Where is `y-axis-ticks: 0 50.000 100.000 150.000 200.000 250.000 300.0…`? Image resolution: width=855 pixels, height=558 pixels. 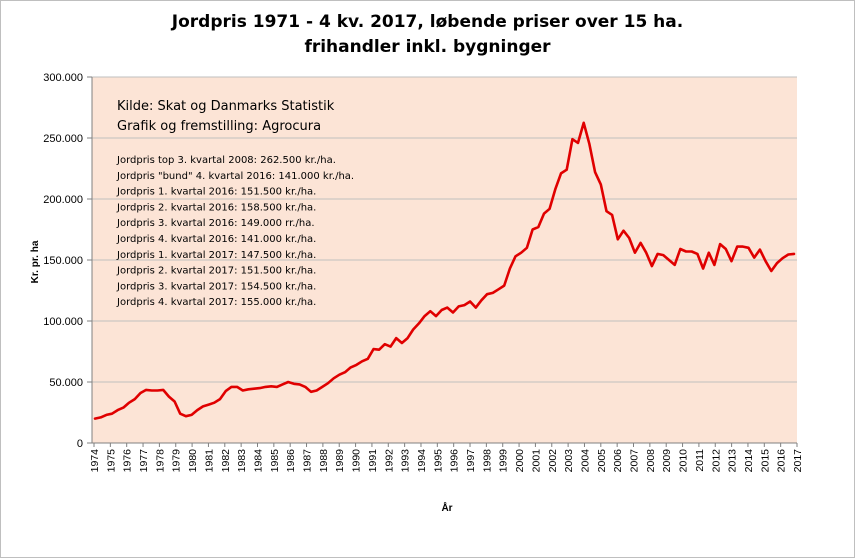 y-axis-ticks: 0 50.000 100.000 150.000 200.000 250.000 300.0… is located at coordinates (67, 261).